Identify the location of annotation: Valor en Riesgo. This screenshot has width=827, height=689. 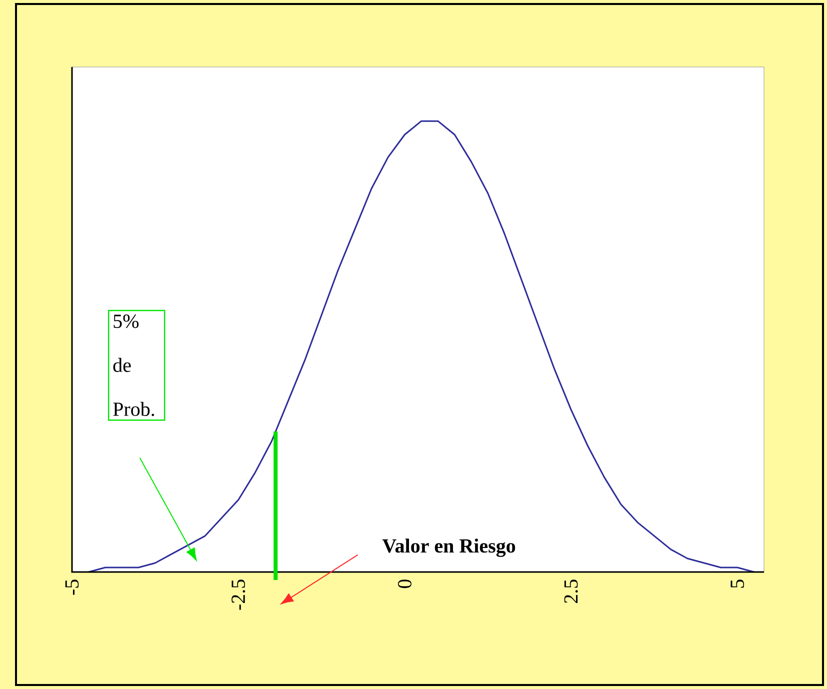
(449, 547).